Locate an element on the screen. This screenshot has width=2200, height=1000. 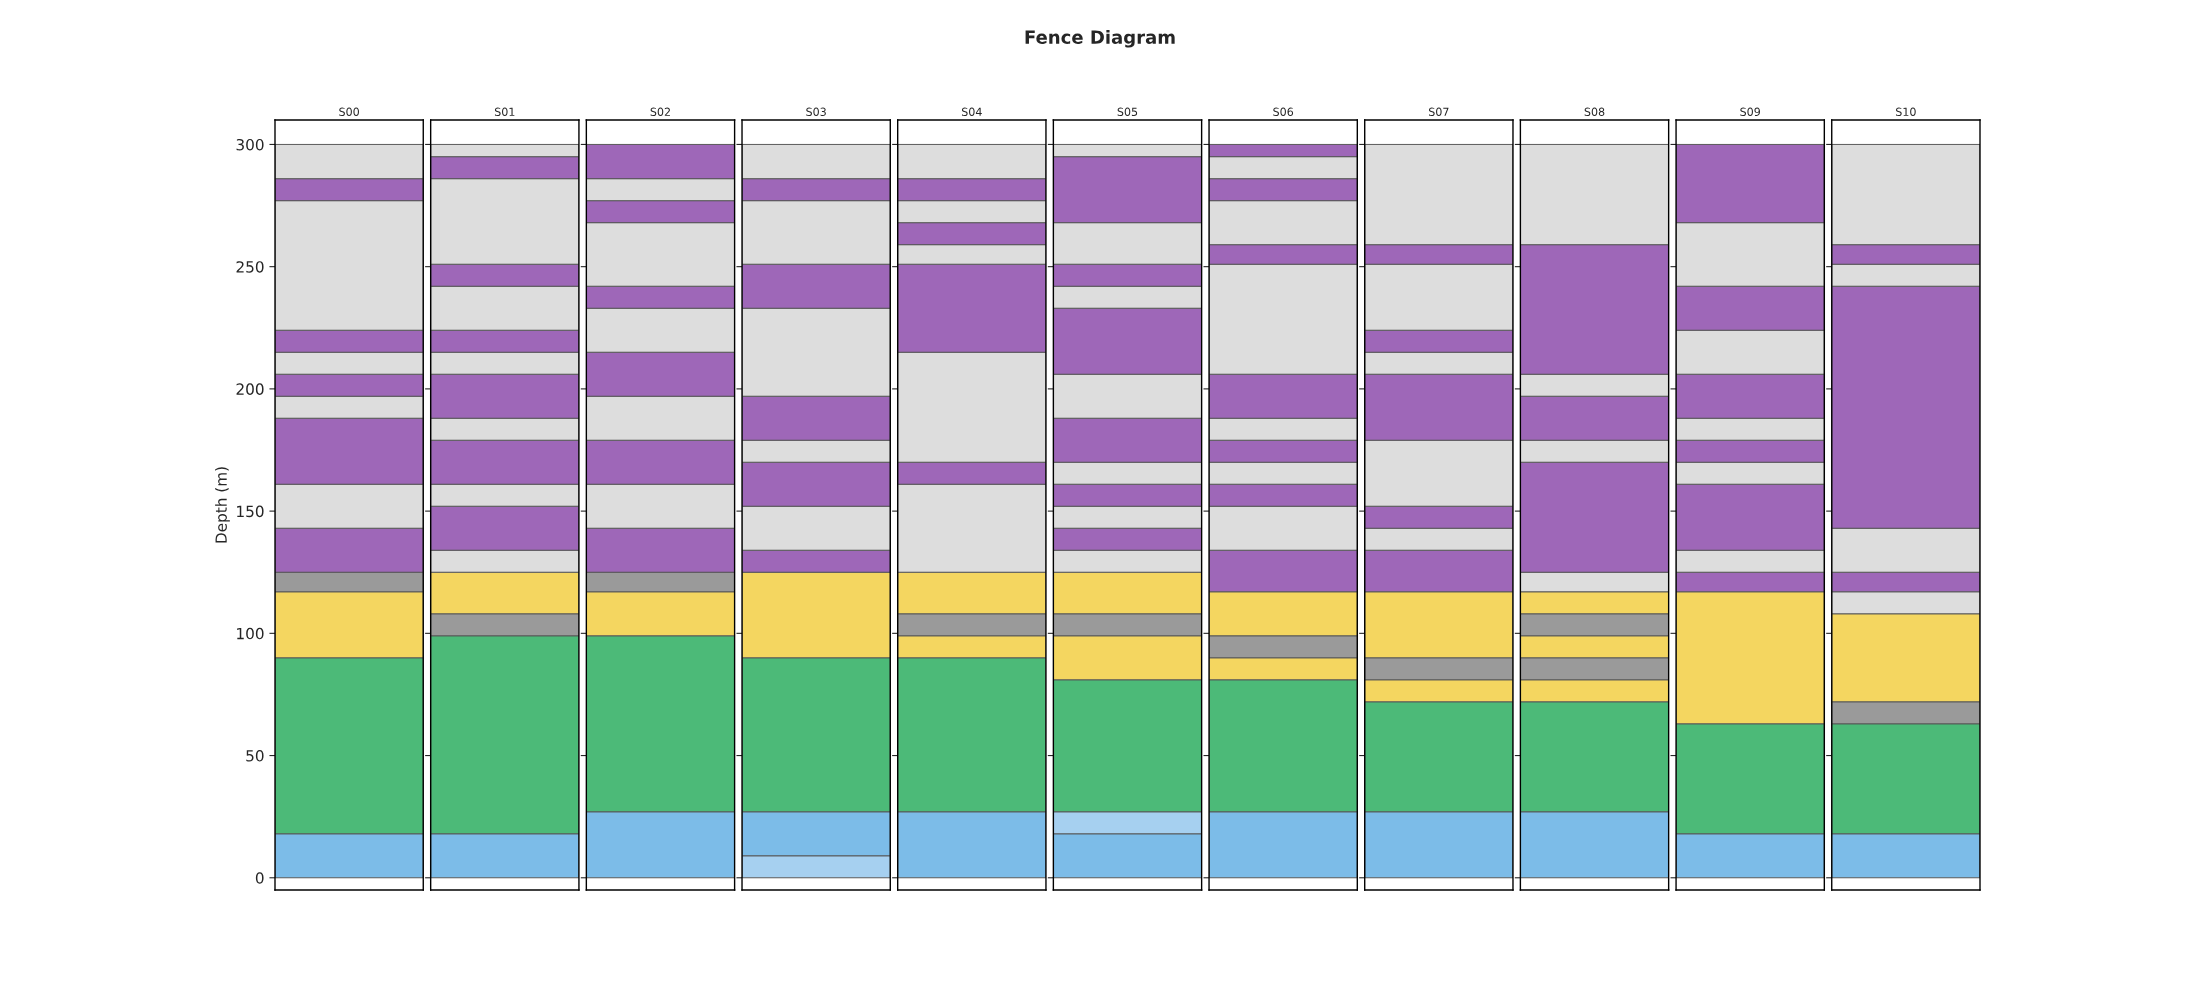
x-tick-label: S07 is located at coordinates (1438, 111).